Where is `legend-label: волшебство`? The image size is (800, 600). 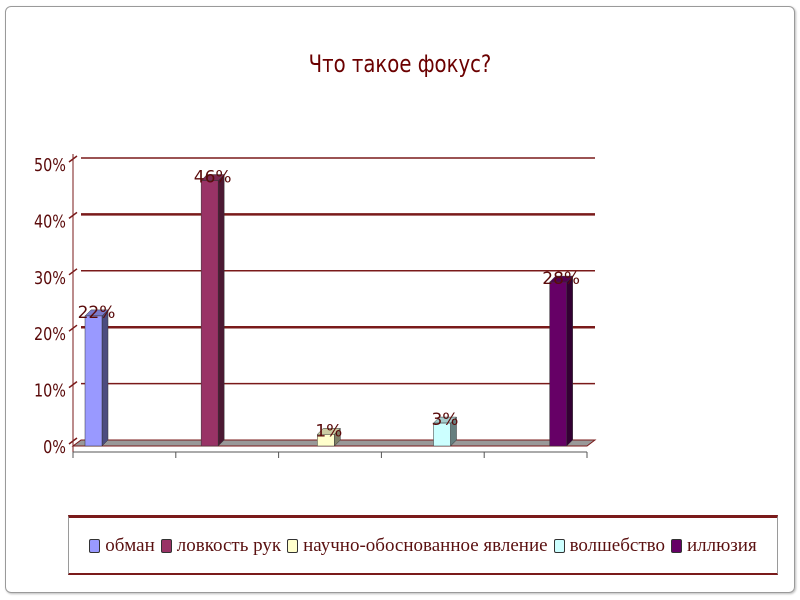
legend-label: волшебство is located at coordinates (617, 545).